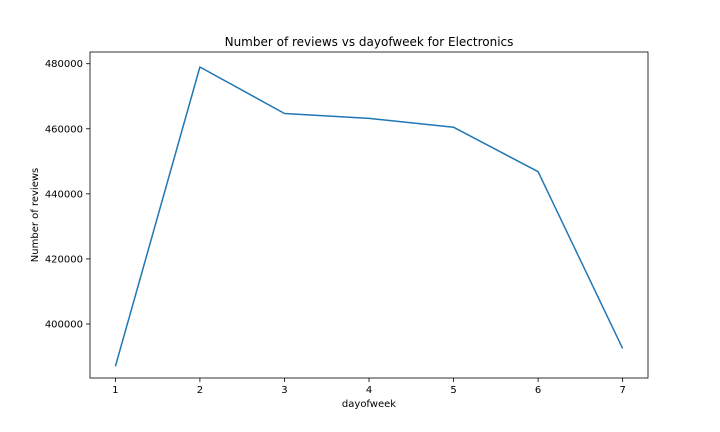 This screenshot has height=432, width=720. Describe the element at coordinates (284, 390) in the screenshot. I see `x-tick-label: 3` at that location.